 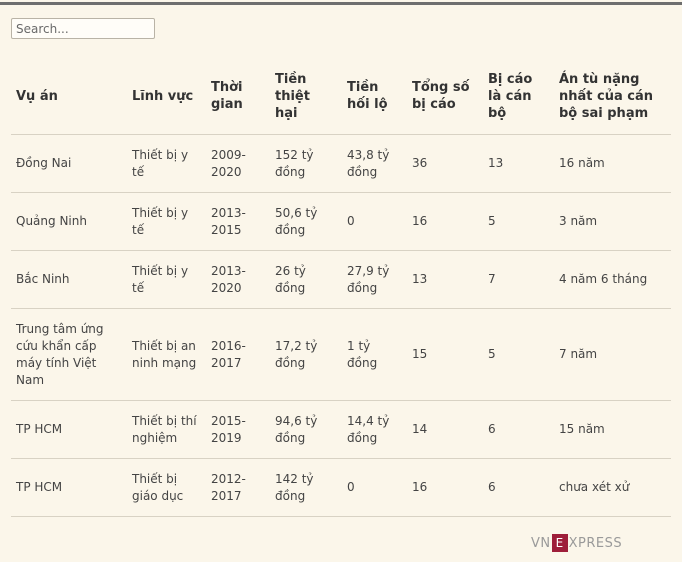 I want to click on cell-tien-thiet-hai: 17,2 tỷ đồng, so click(x=306, y=354).